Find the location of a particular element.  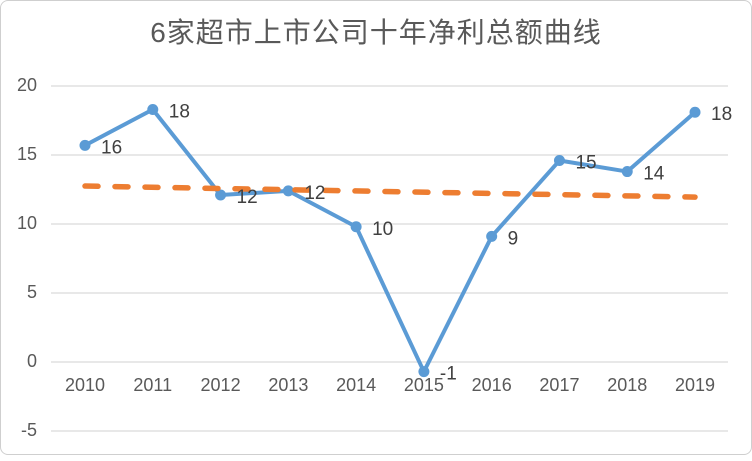

y-axis-tick-label: 0 is located at coordinates (32, 361).